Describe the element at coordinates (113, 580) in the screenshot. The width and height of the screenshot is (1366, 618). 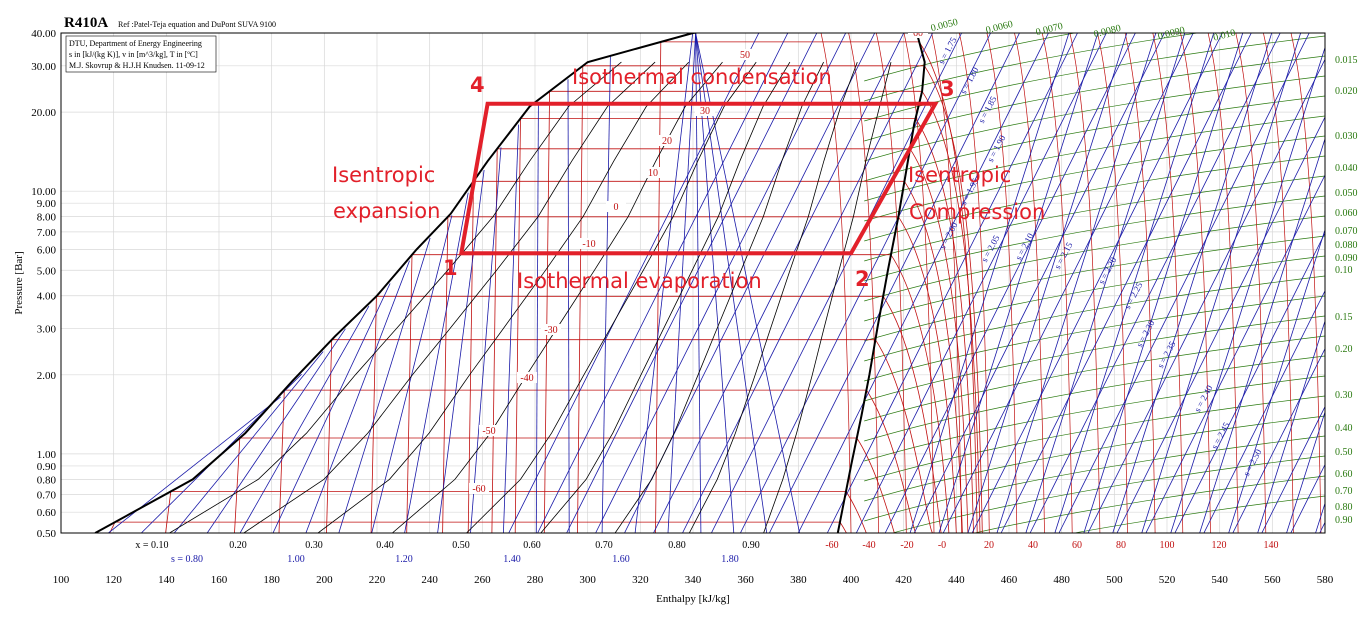
I see `x-tick-label: 120` at that location.